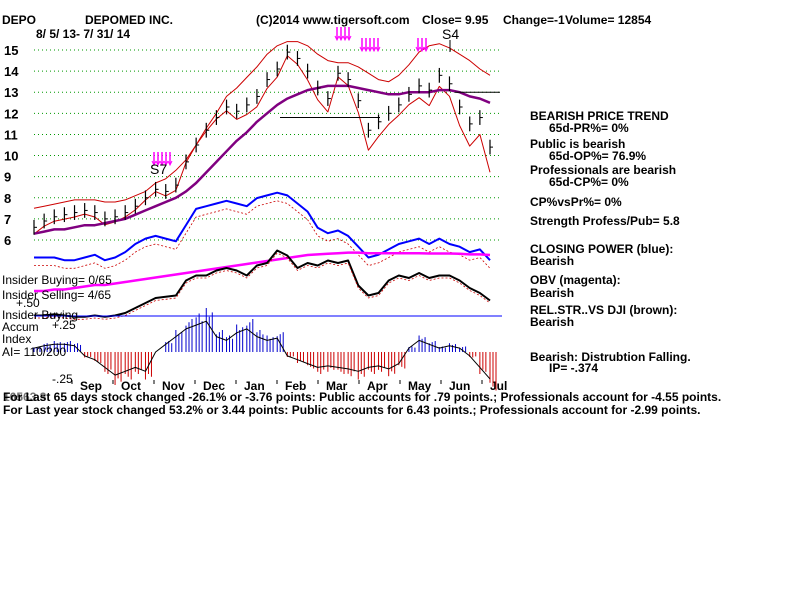 The width and height of the screenshot is (800, 600). I want to click on x-tick-label: Feb, so click(295, 386).